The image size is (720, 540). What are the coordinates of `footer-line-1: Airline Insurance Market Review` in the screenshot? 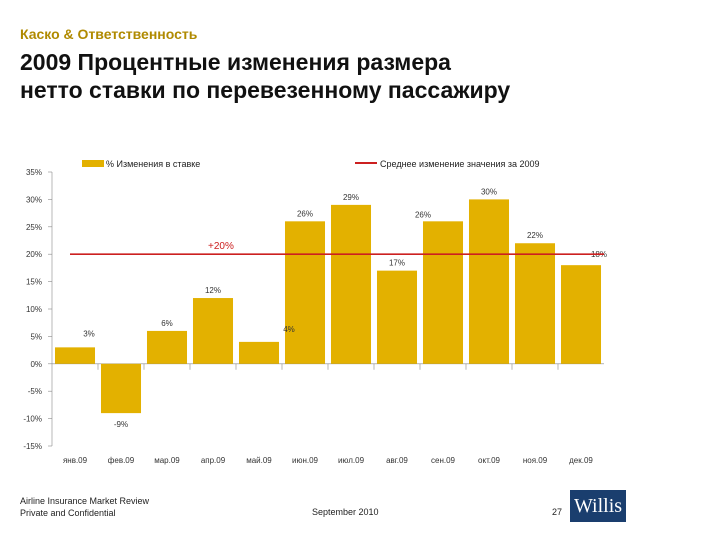 It's located at (85, 501).